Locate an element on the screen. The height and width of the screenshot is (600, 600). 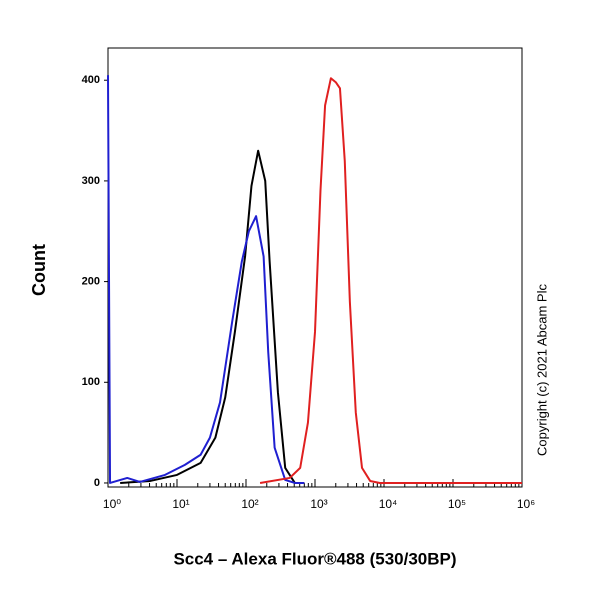
x-tick-label: 10⁵ is located at coordinates (457, 504).